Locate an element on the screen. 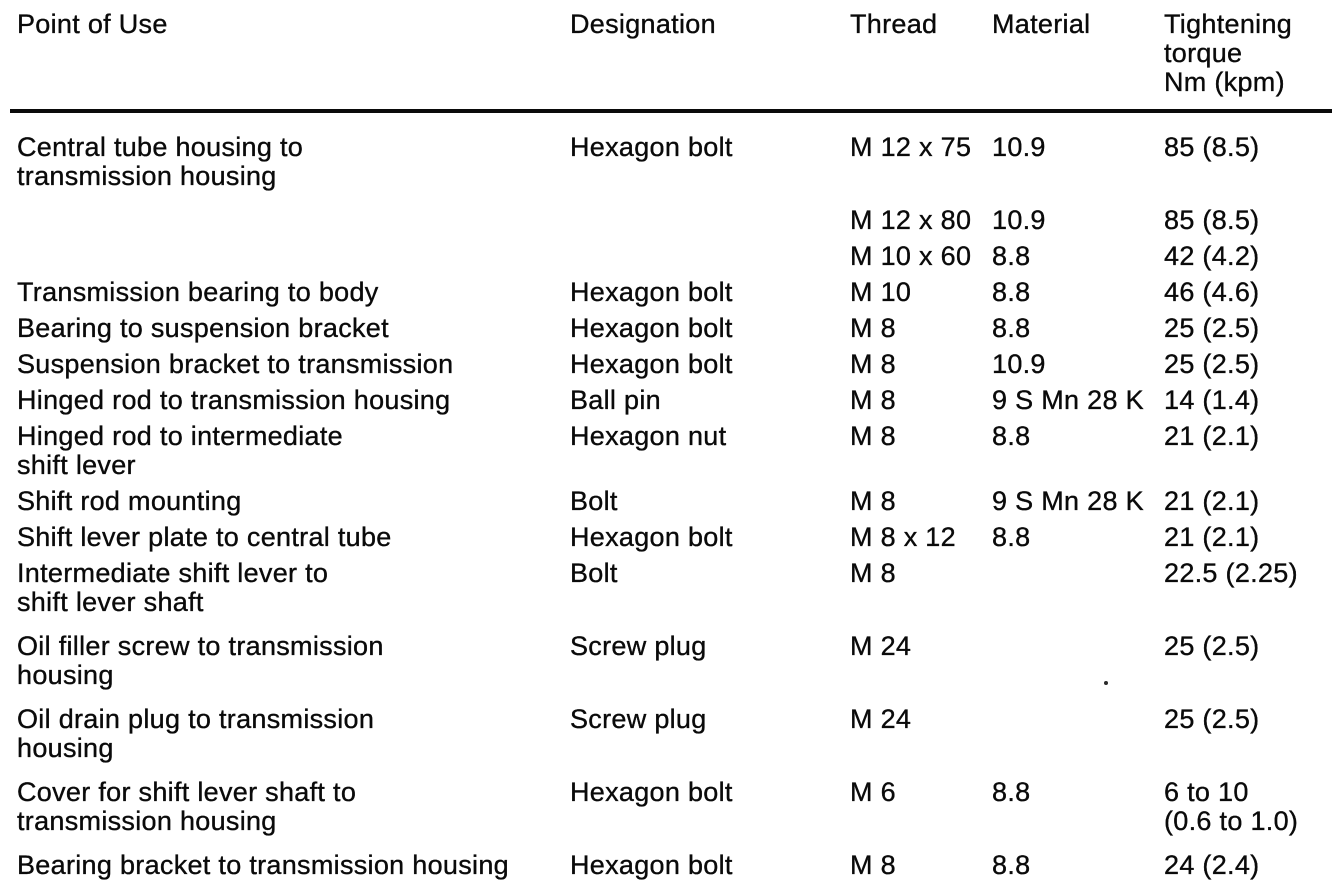  cell-point-of-use: Transmission bearing to body is located at coordinates (198, 292).